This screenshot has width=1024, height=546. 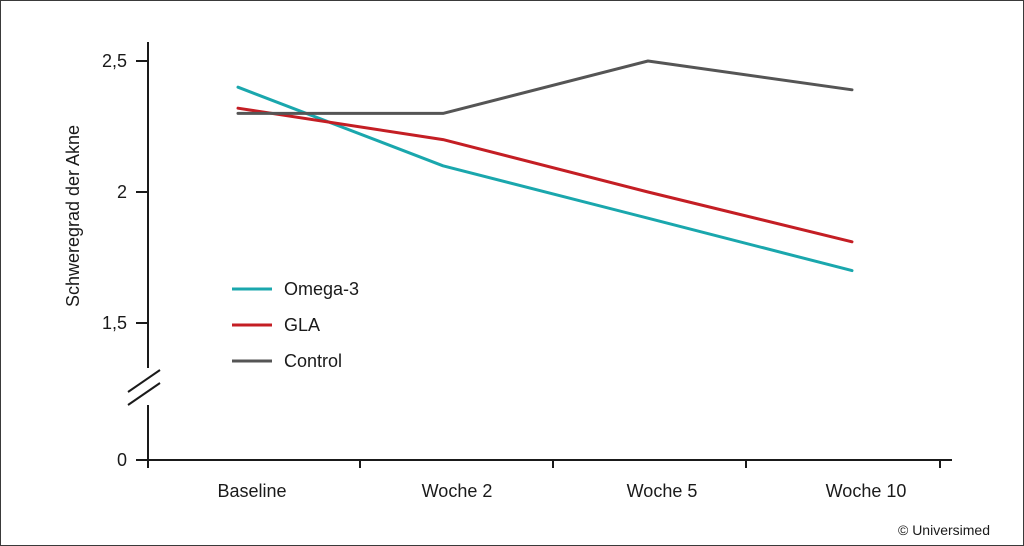 What do you see at coordinates (313, 361) in the screenshot?
I see `legend-label: Control` at bounding box center [313, 361].